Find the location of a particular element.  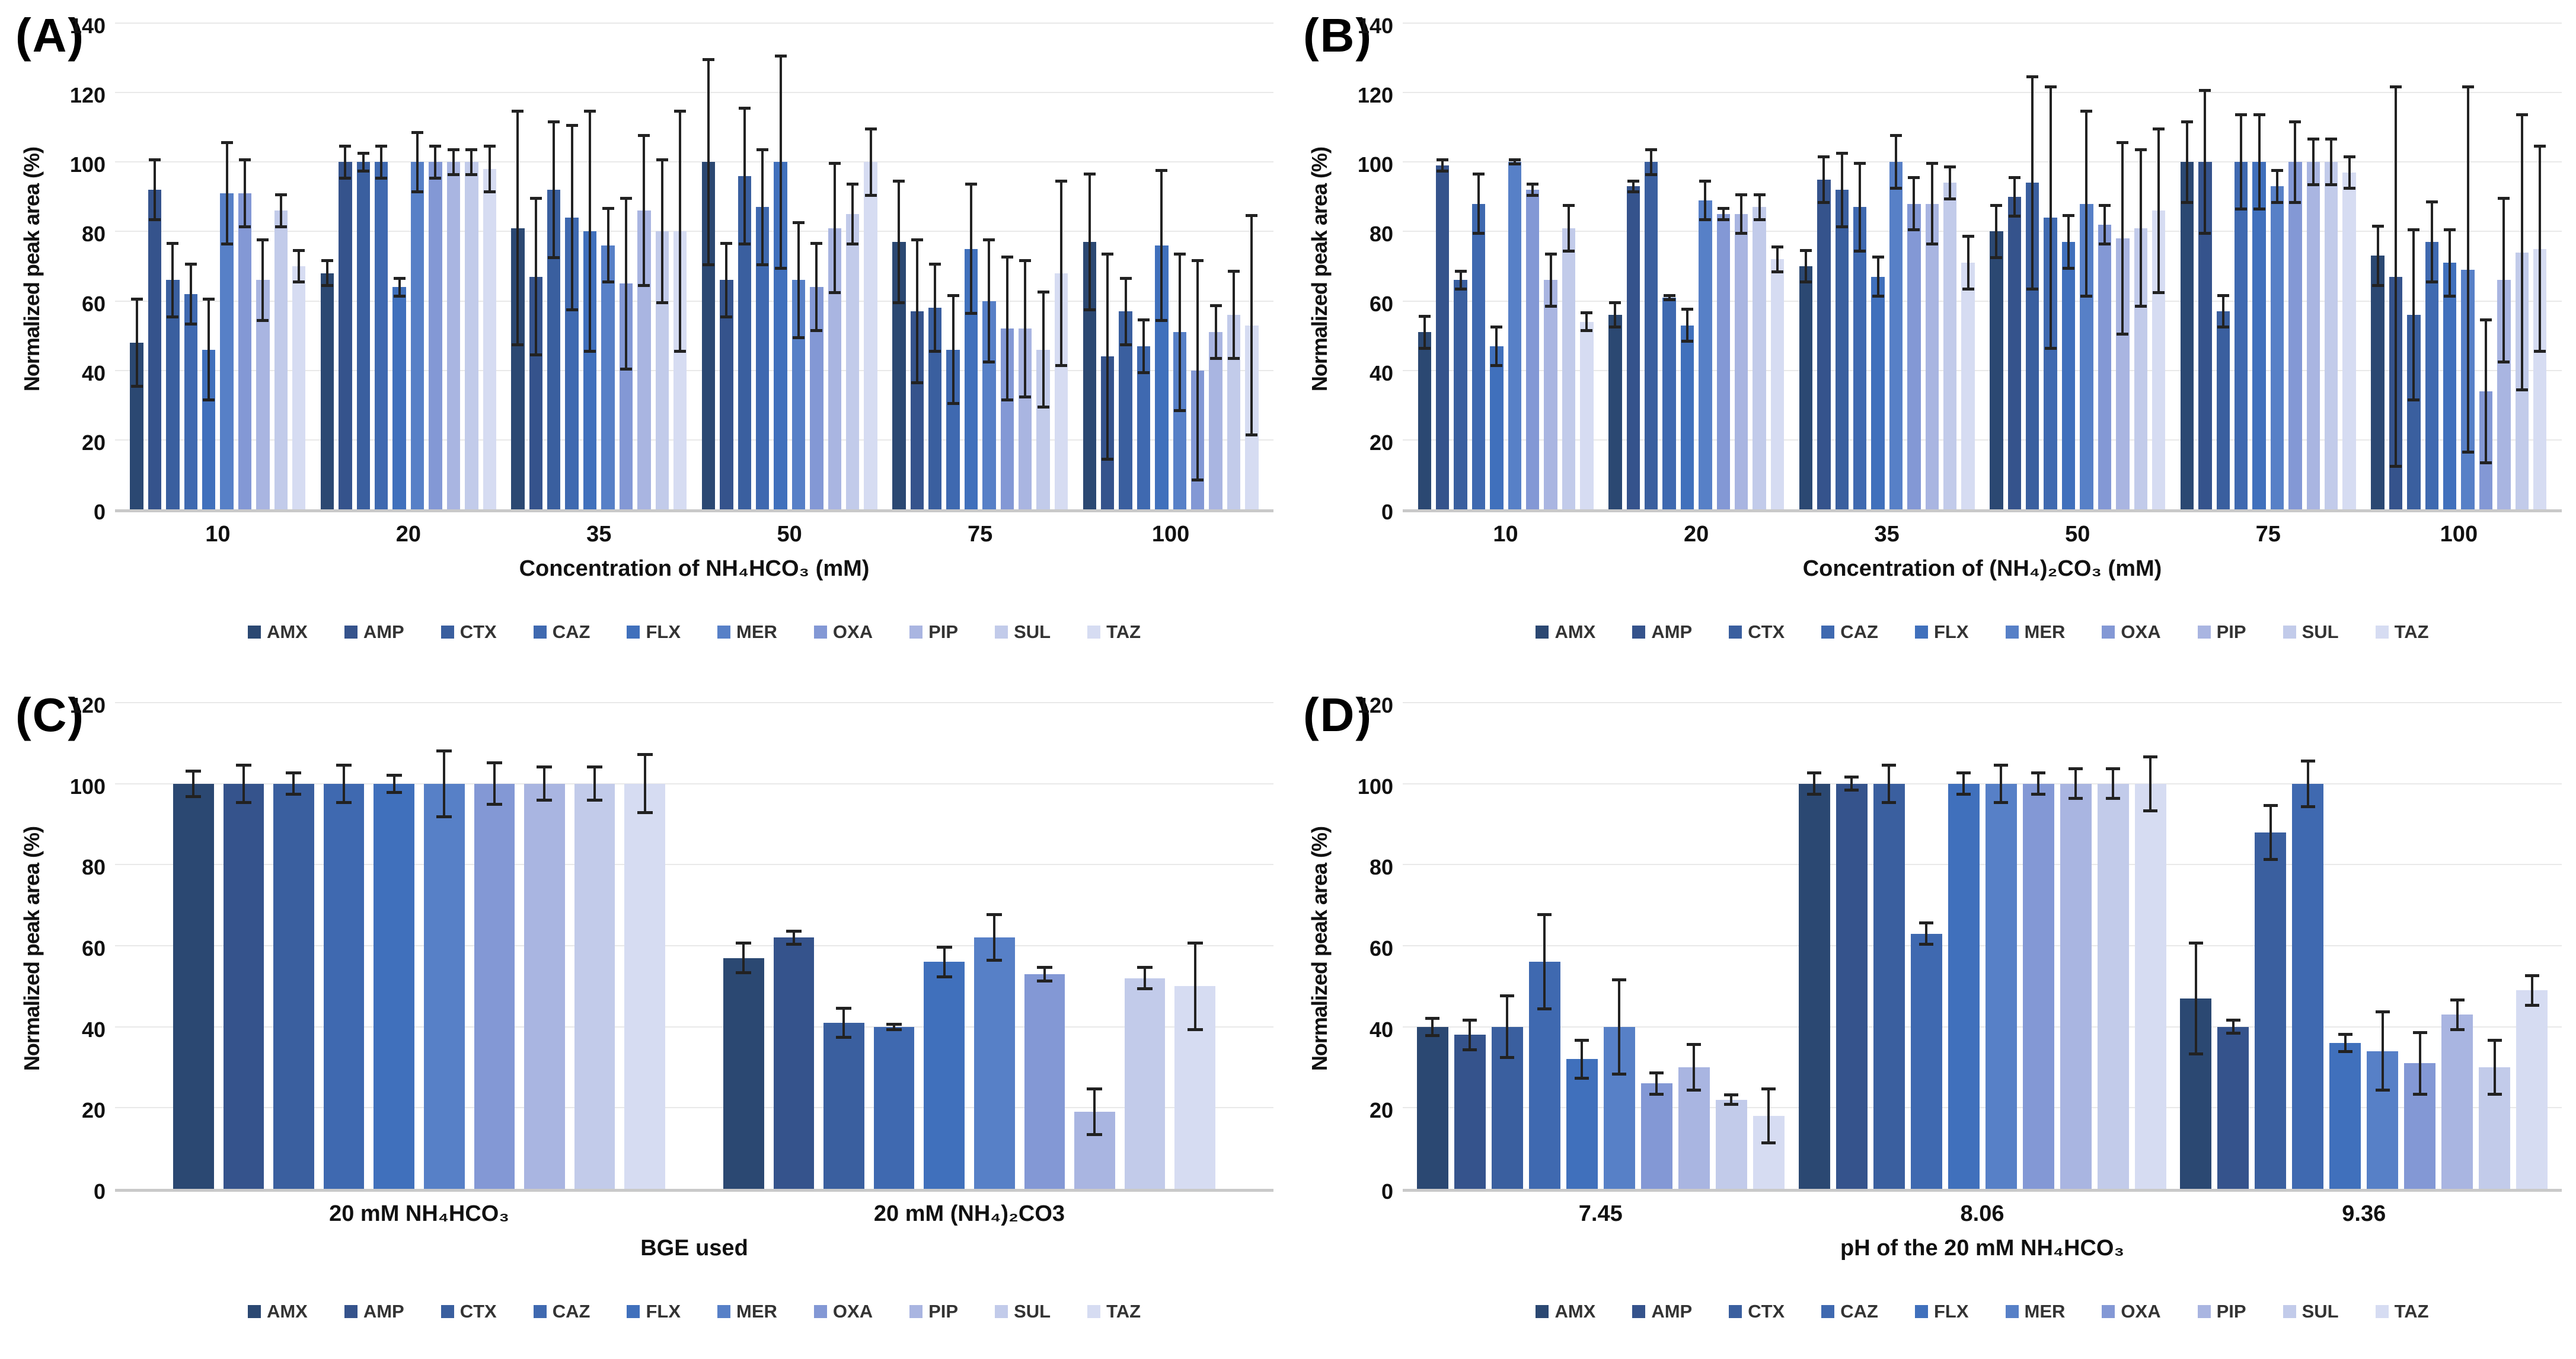

legend-item-AMP: AMP is located at coordinates (374, 1311).